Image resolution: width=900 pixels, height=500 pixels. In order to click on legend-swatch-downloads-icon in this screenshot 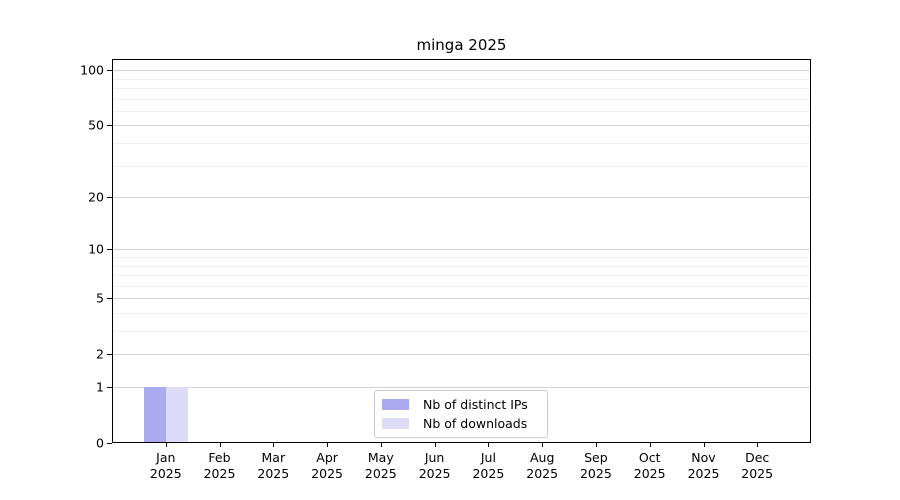, I will do `click(395, 423)`.